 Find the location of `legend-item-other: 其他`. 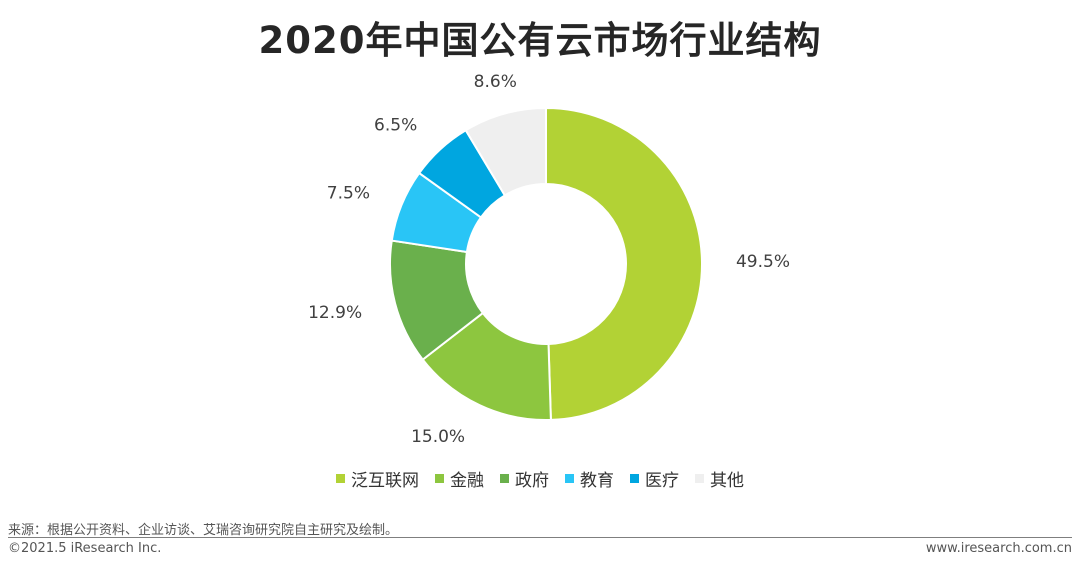

legend-item-other: 其他 is located at coordinates (719, 478).